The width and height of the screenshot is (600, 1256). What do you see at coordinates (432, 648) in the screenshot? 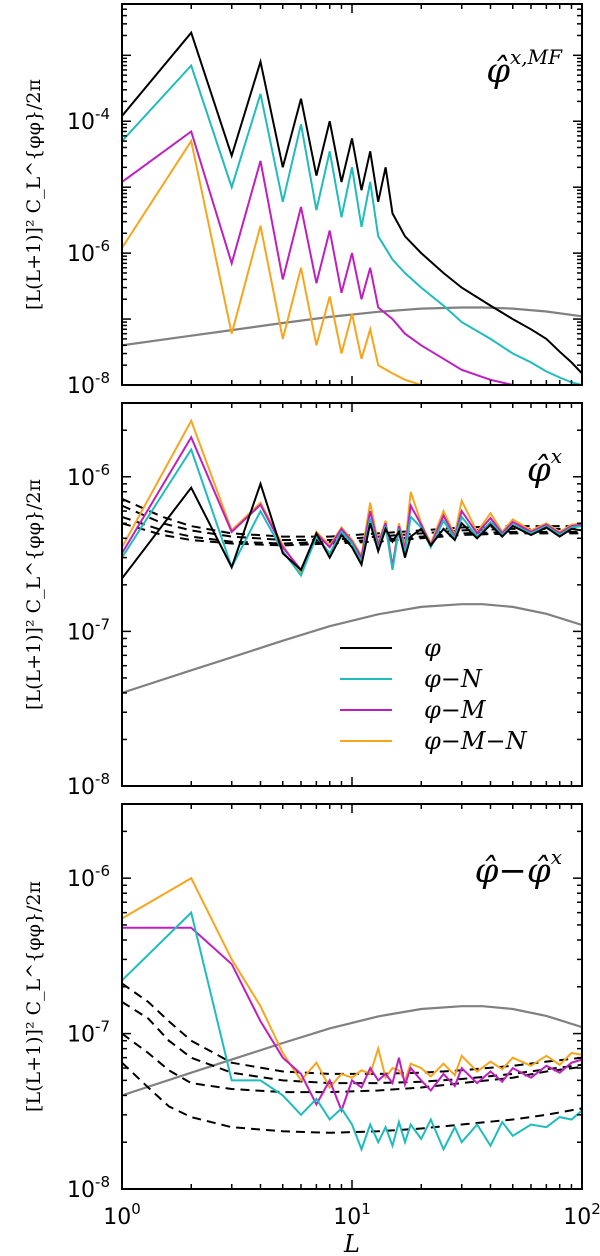
I see `legend-label-phi: φ` at bounding box center [432, 648].